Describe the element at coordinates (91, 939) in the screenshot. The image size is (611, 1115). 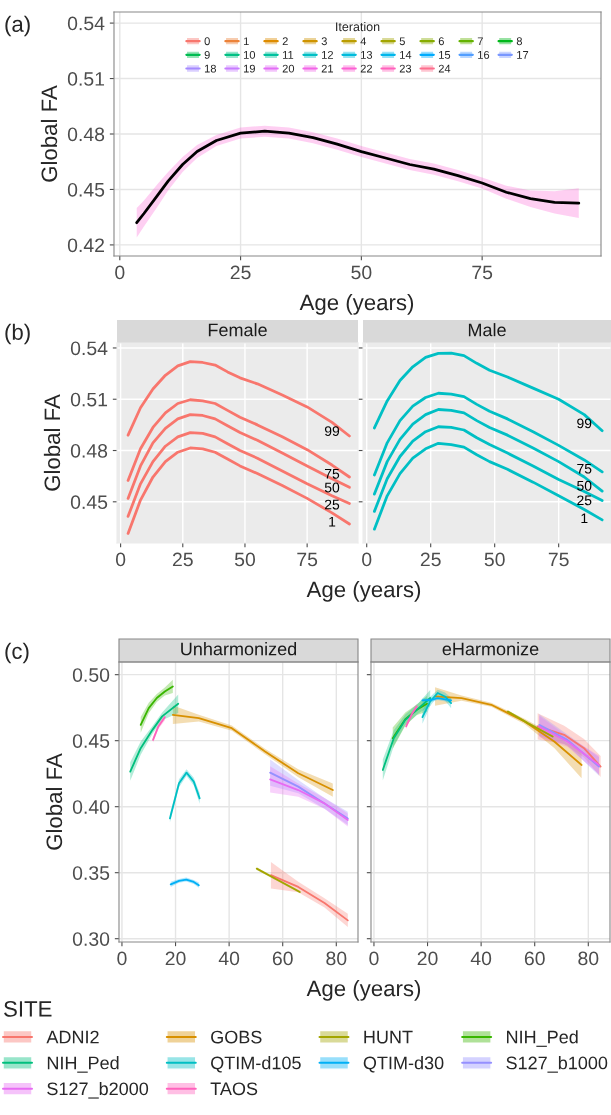
I see `y-tick-label: 0.30` at that location.